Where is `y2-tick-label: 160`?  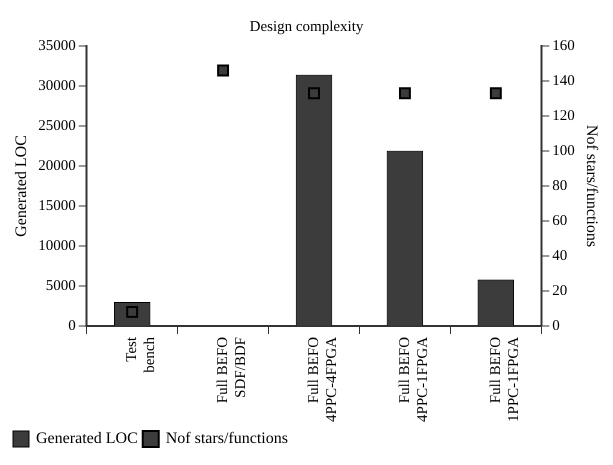 y2-tick-label: 160 is located at coordinates (563, 46).